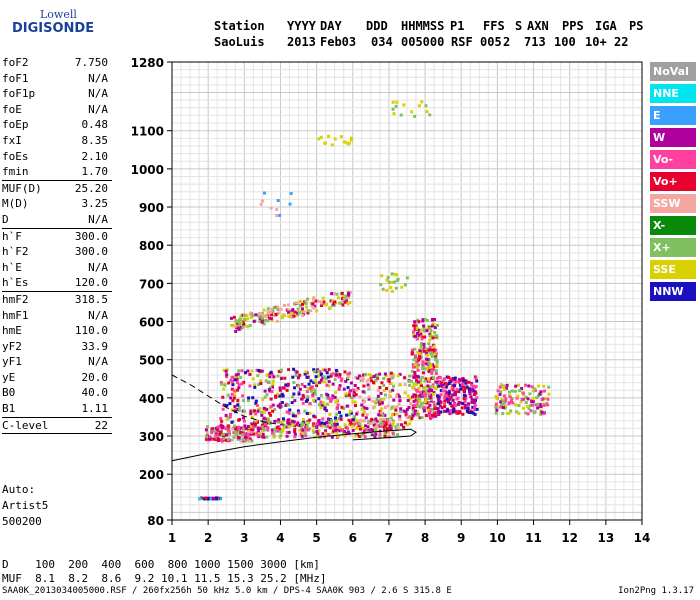 The width and height of the screenshot is (700, 600). What do you see at coordinates (642, 538) in the screenshot?
I see `x-tick-label: 14` at bounding box center [642, 538].